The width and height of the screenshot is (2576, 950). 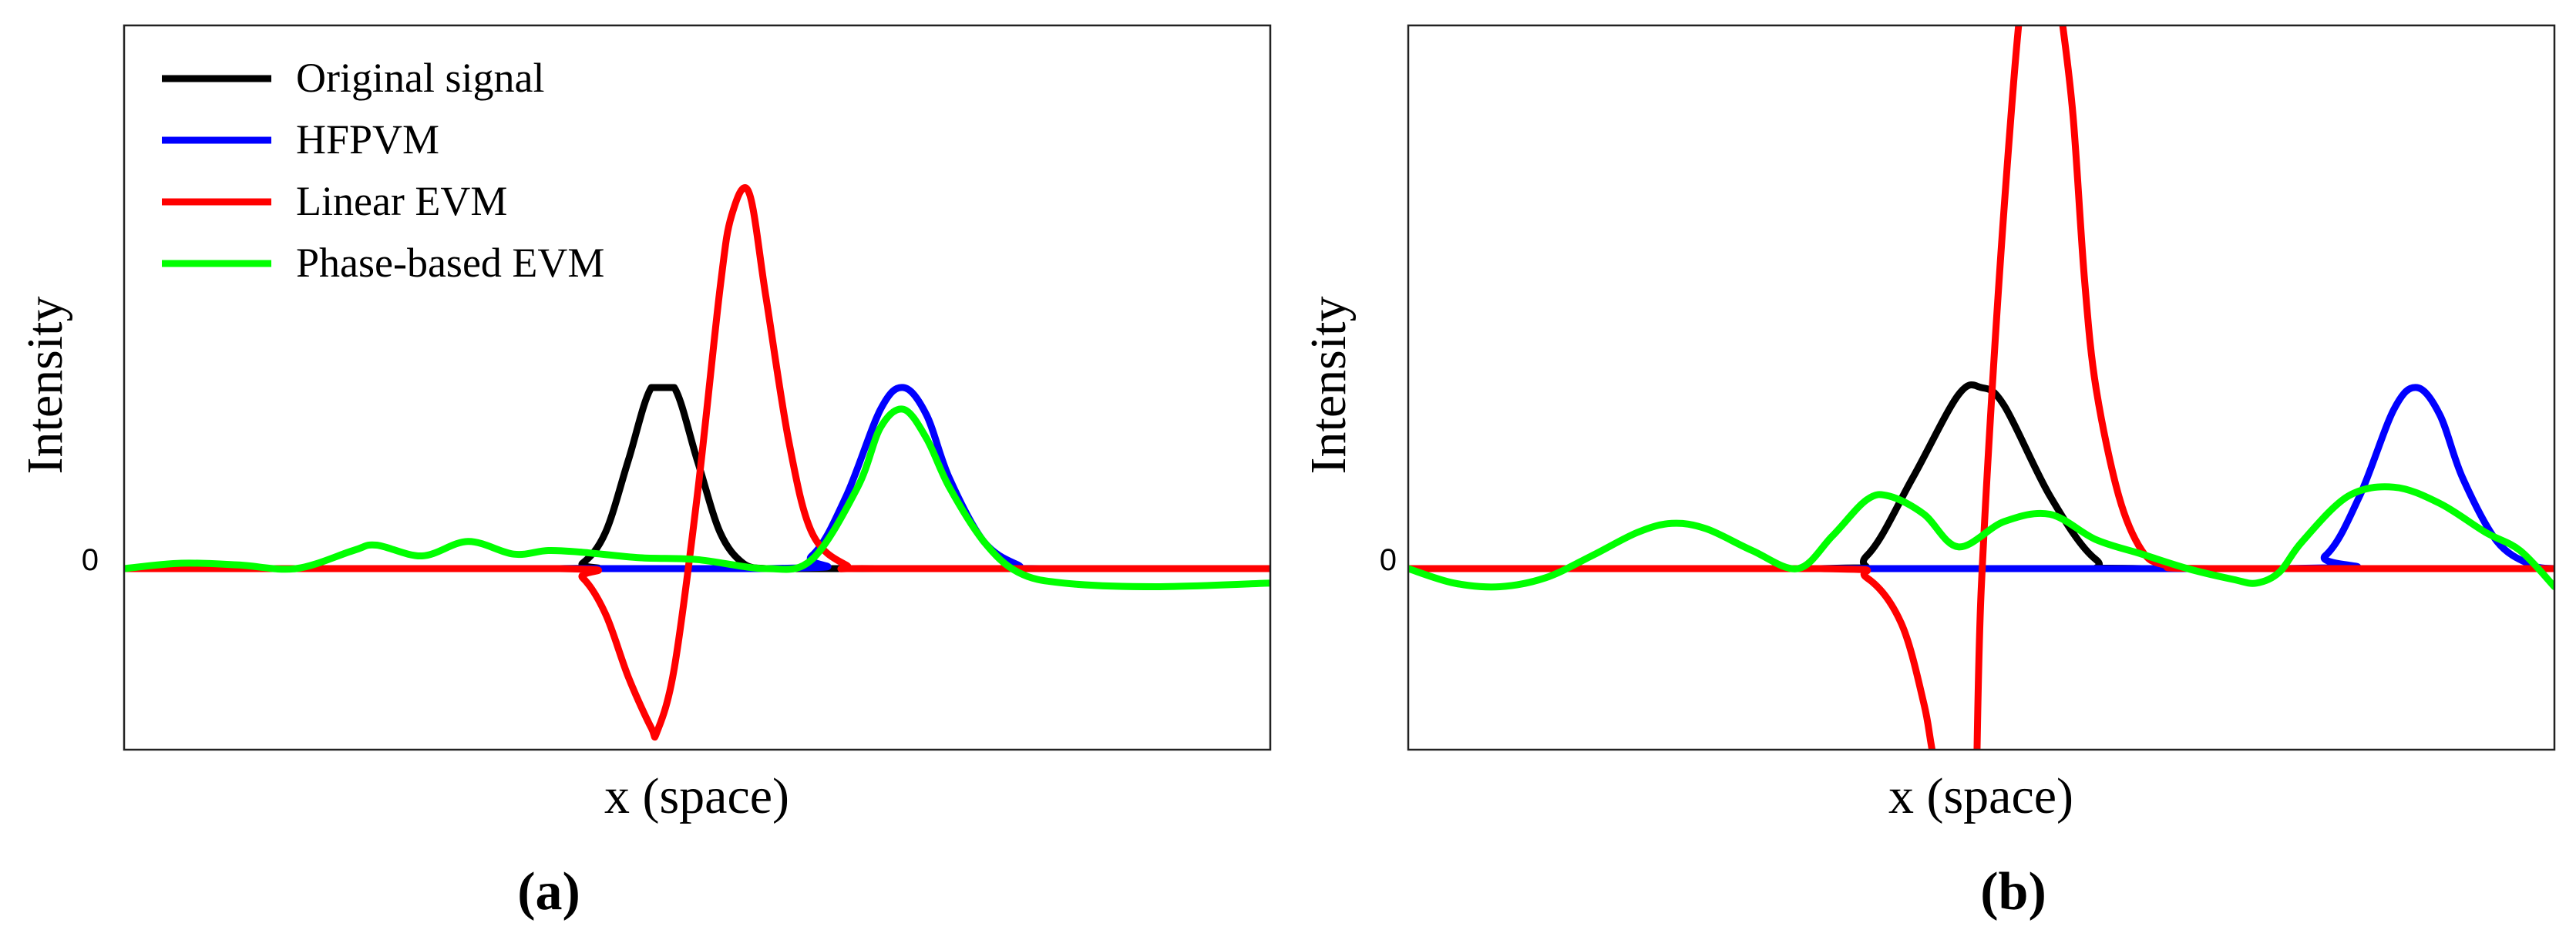 What do you see at coordinates (2013, 891) in the screenshot?
I see `panel-label-b: (b)` at bounding box center [2013, 891].